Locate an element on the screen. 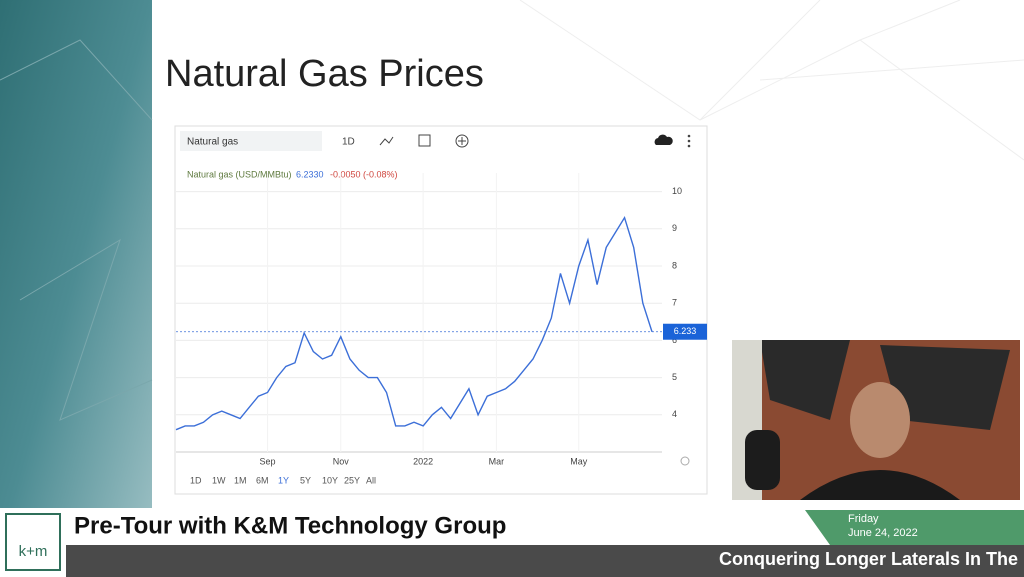  search-text: Natural gas is located at coordinates (212, 142).